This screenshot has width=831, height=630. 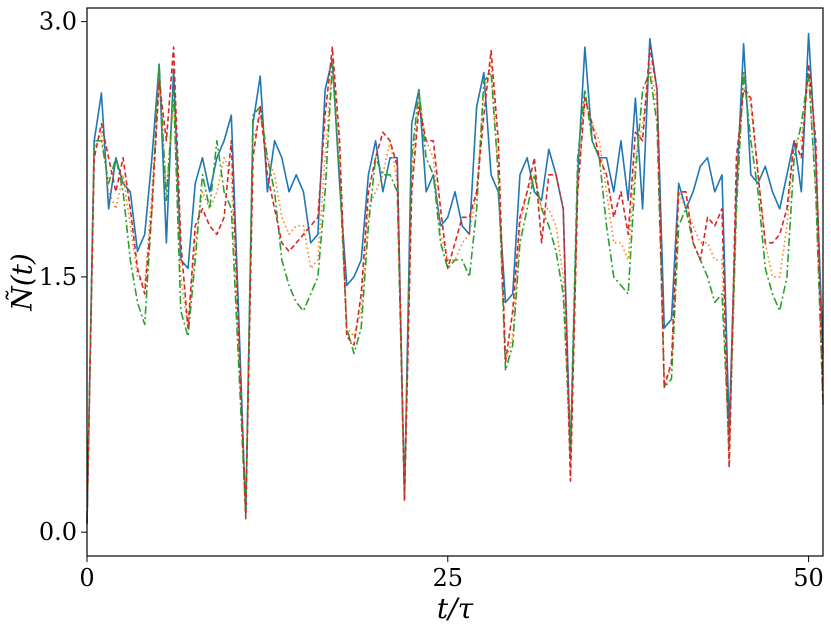 What do you see at coordinates (448, 578) in the screenshot?
I see `x-tick-label: 25` at bounding box center [448, 578].